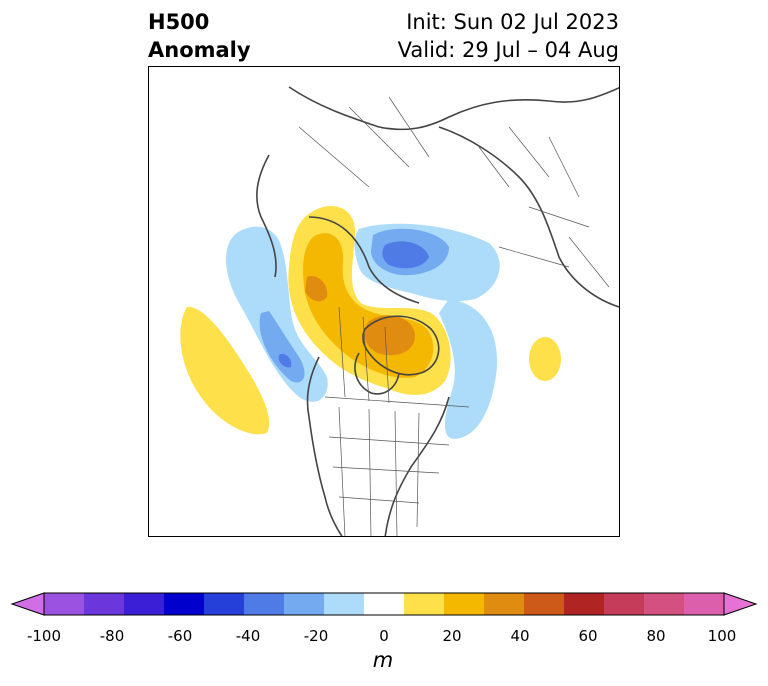 The height and width of the screenshot is (686, 768). I want to click on pacific-positive-anomaly, so click(225, 370).